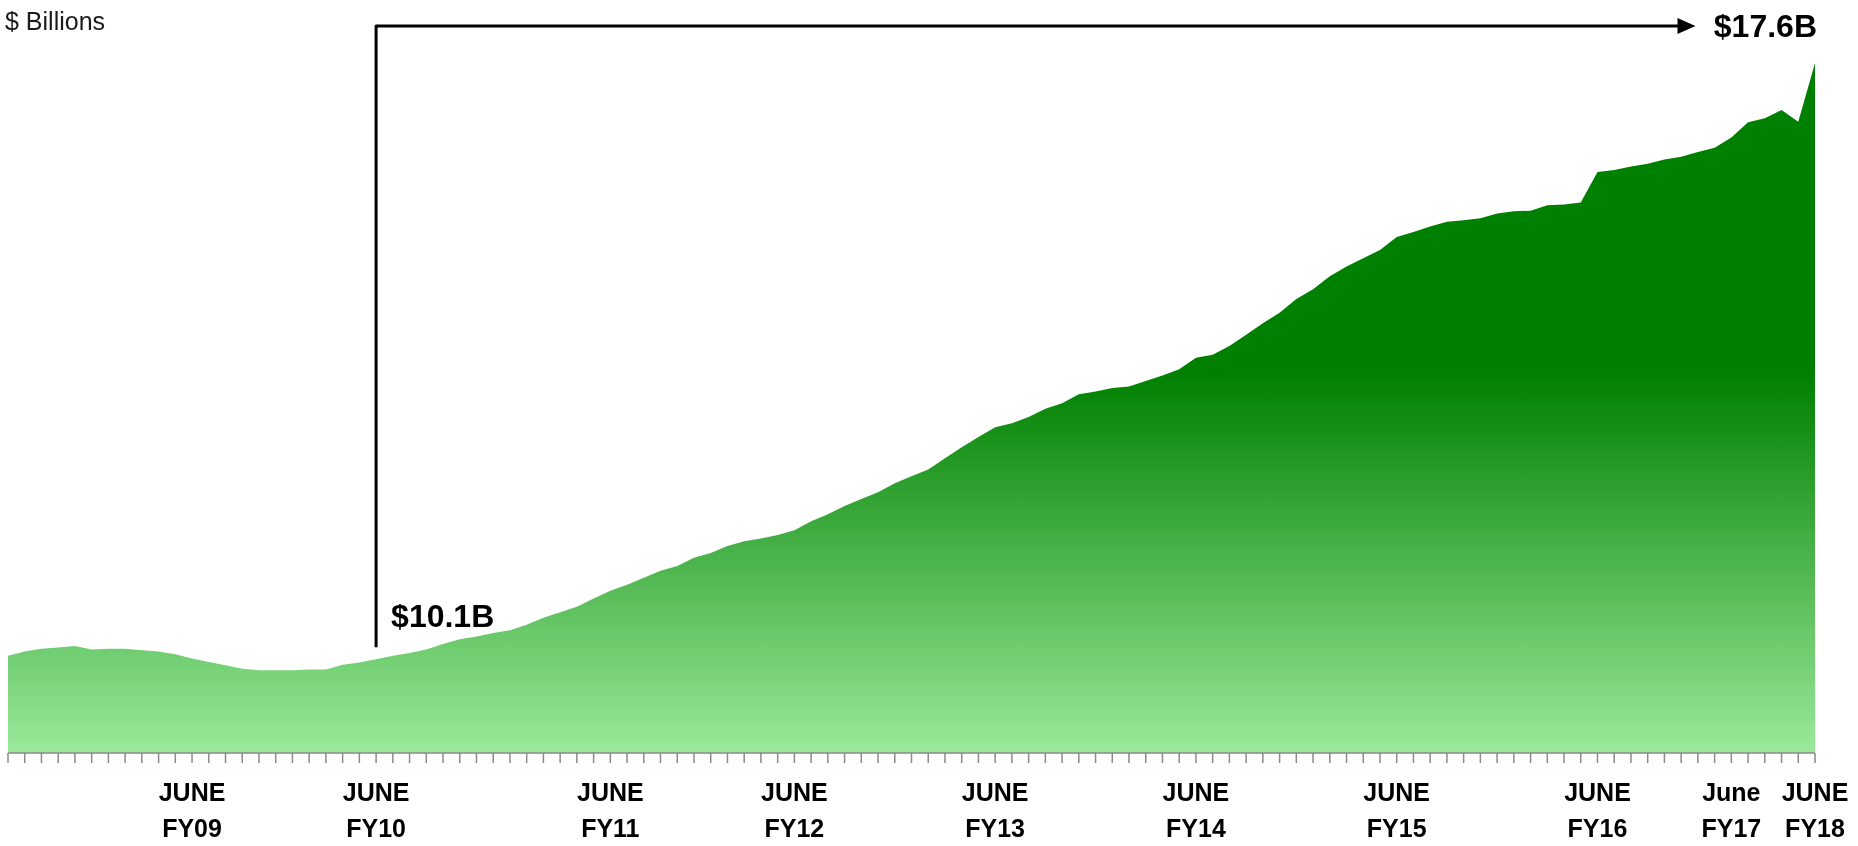  What do you see at coordinates (1815, 810) in the screenshot?
I see `x-tick-label: JUNE FY18` at bounding box center [1815, 810].